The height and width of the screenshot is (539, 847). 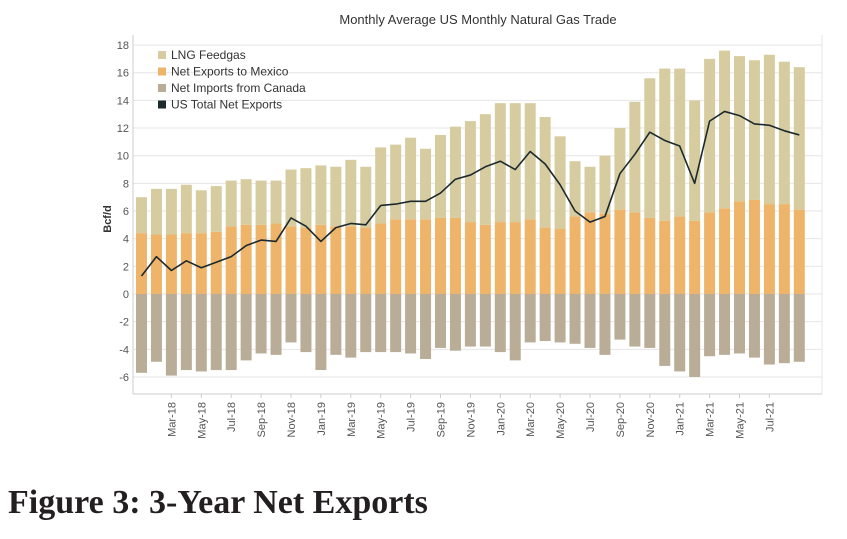 What do you see at coordinates (352, 419) in the screenshot?
I see `x-tick-label: Mar-19` at bounding box center [352, 419].